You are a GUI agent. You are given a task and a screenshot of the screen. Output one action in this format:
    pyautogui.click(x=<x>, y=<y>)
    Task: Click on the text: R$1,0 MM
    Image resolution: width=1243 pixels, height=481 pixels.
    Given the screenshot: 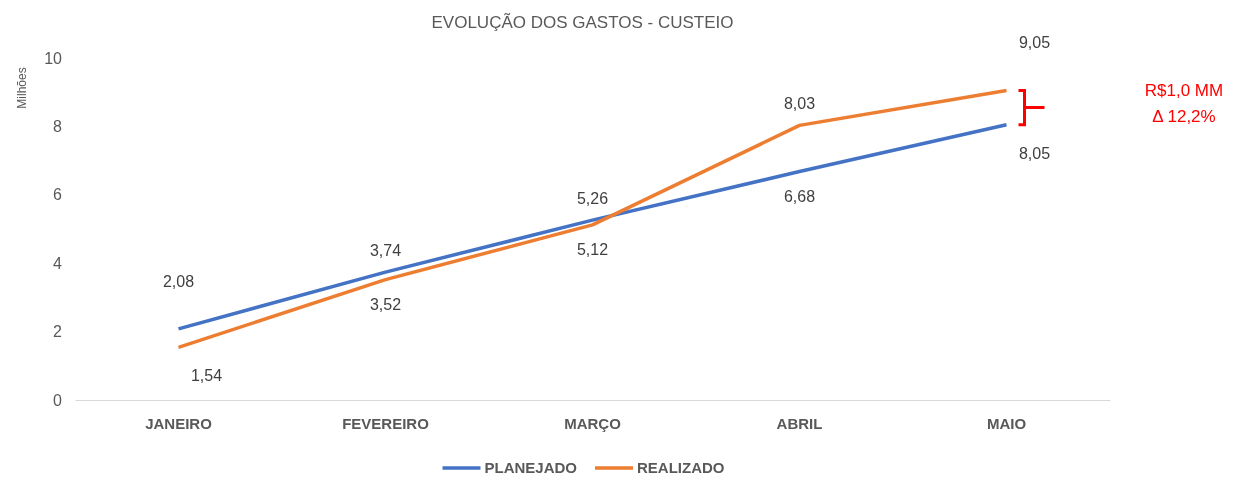 What is the action you would take?
    pyautogui.click(x=1184, y=90)
    